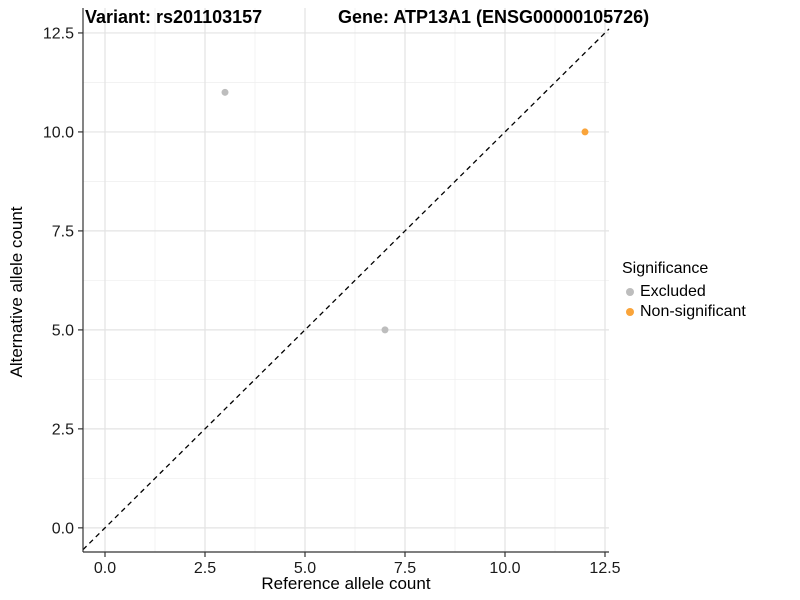  Describe the element at coordinates (585, 132) in the screenshot. I see `data-point-non-significant` at that location.